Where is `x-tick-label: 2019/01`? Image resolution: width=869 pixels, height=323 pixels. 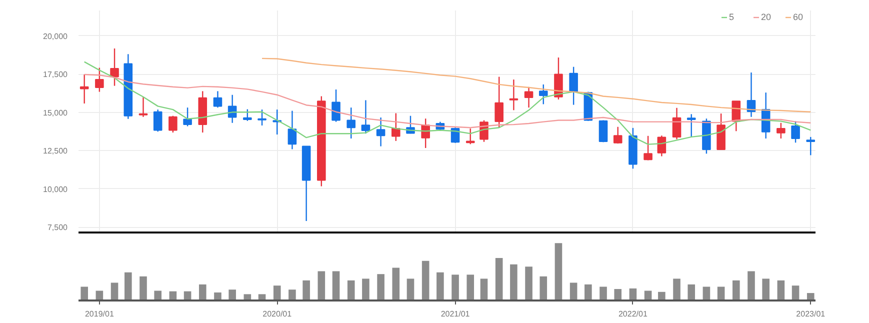
x-tick-label: 2019/01 is located at coordinates (99, 314).